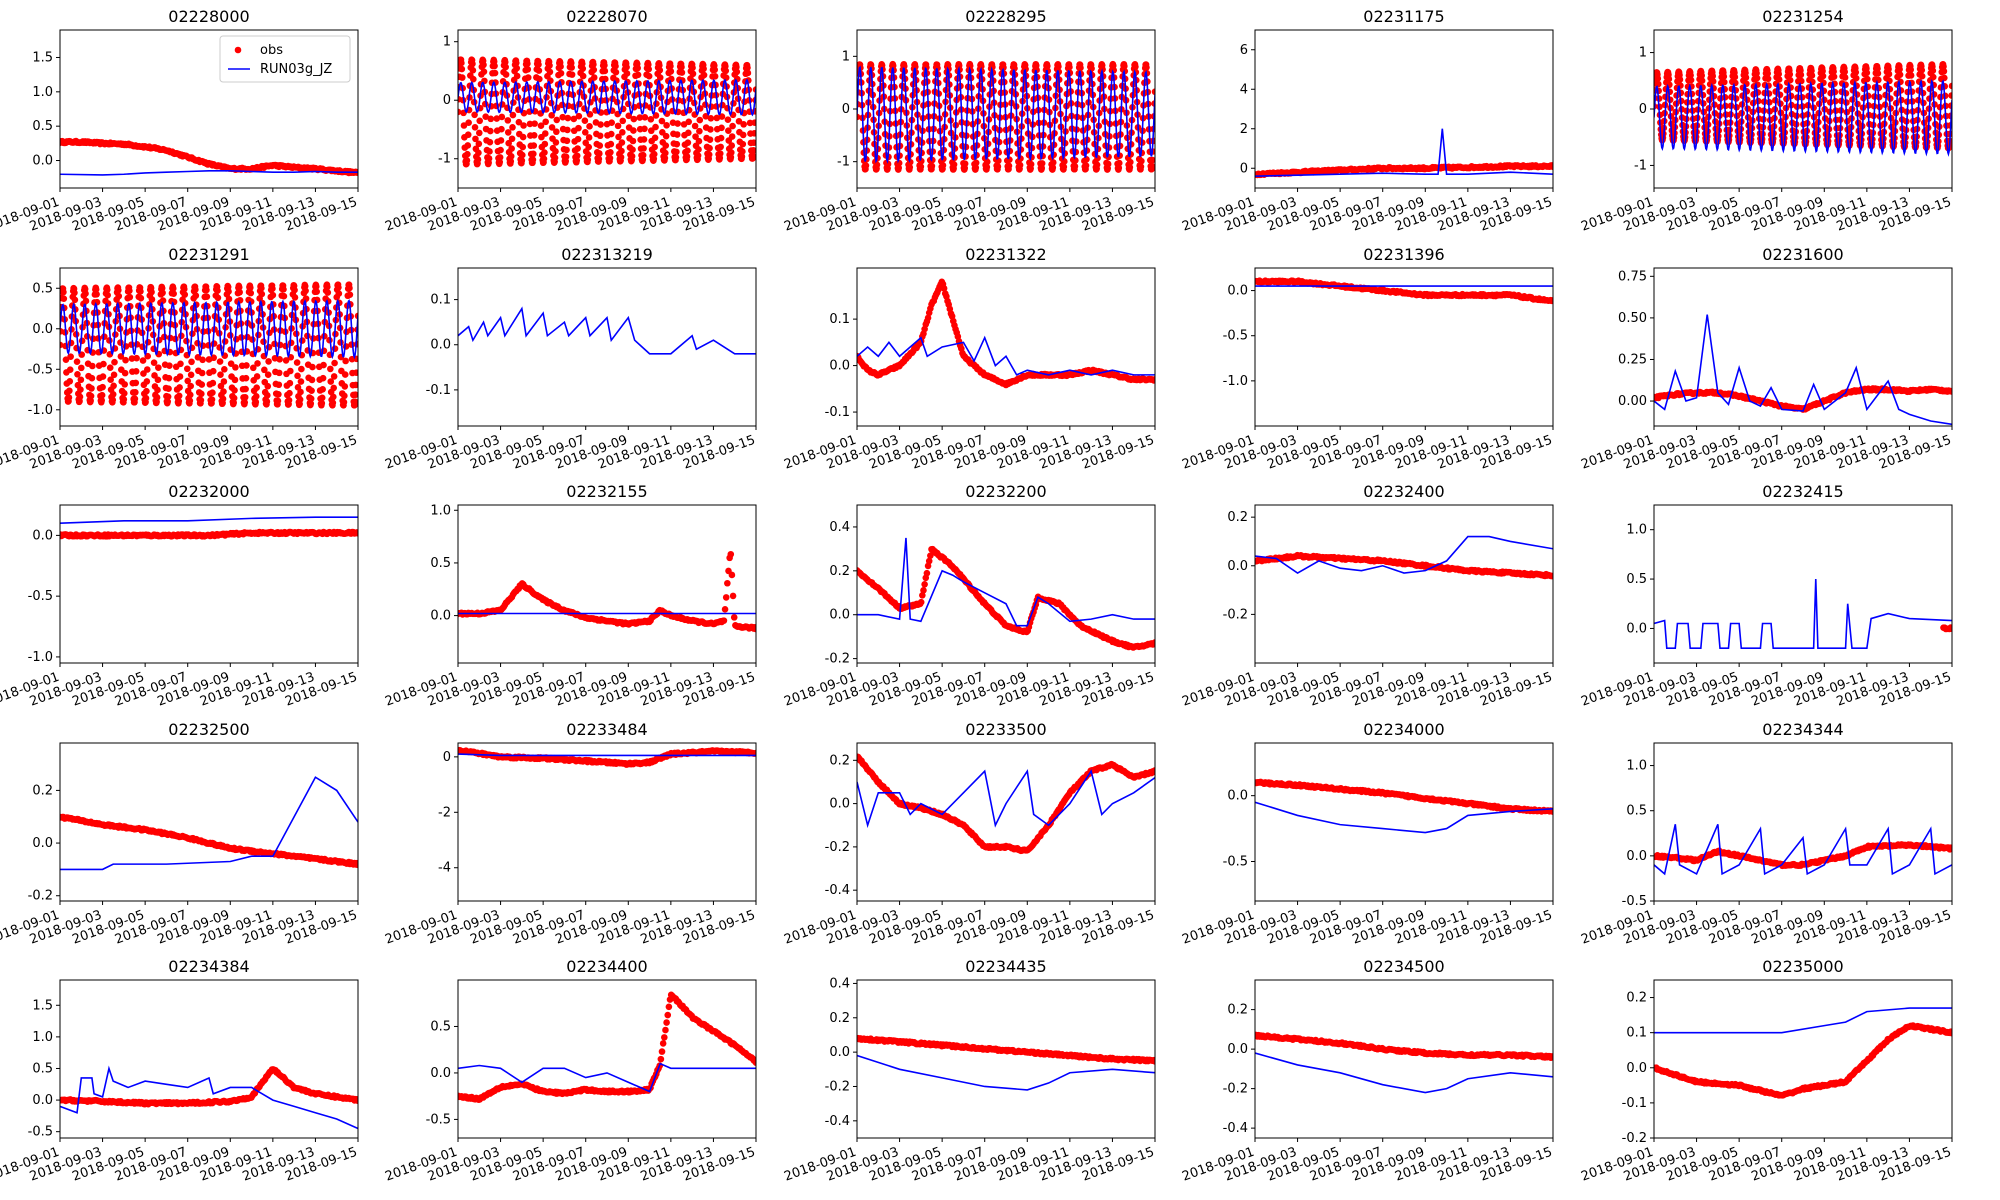 This screenshot has width=2000, height=1200. I want to click on y-tick-label: 0.0, so click(42, 329).